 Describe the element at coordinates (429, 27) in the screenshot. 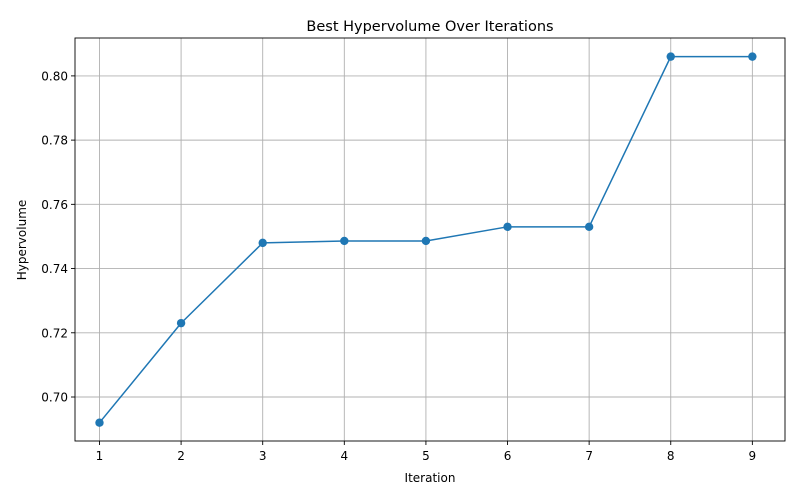

I see `chart-title: Best Hypervolume Over Iterations` at that location.